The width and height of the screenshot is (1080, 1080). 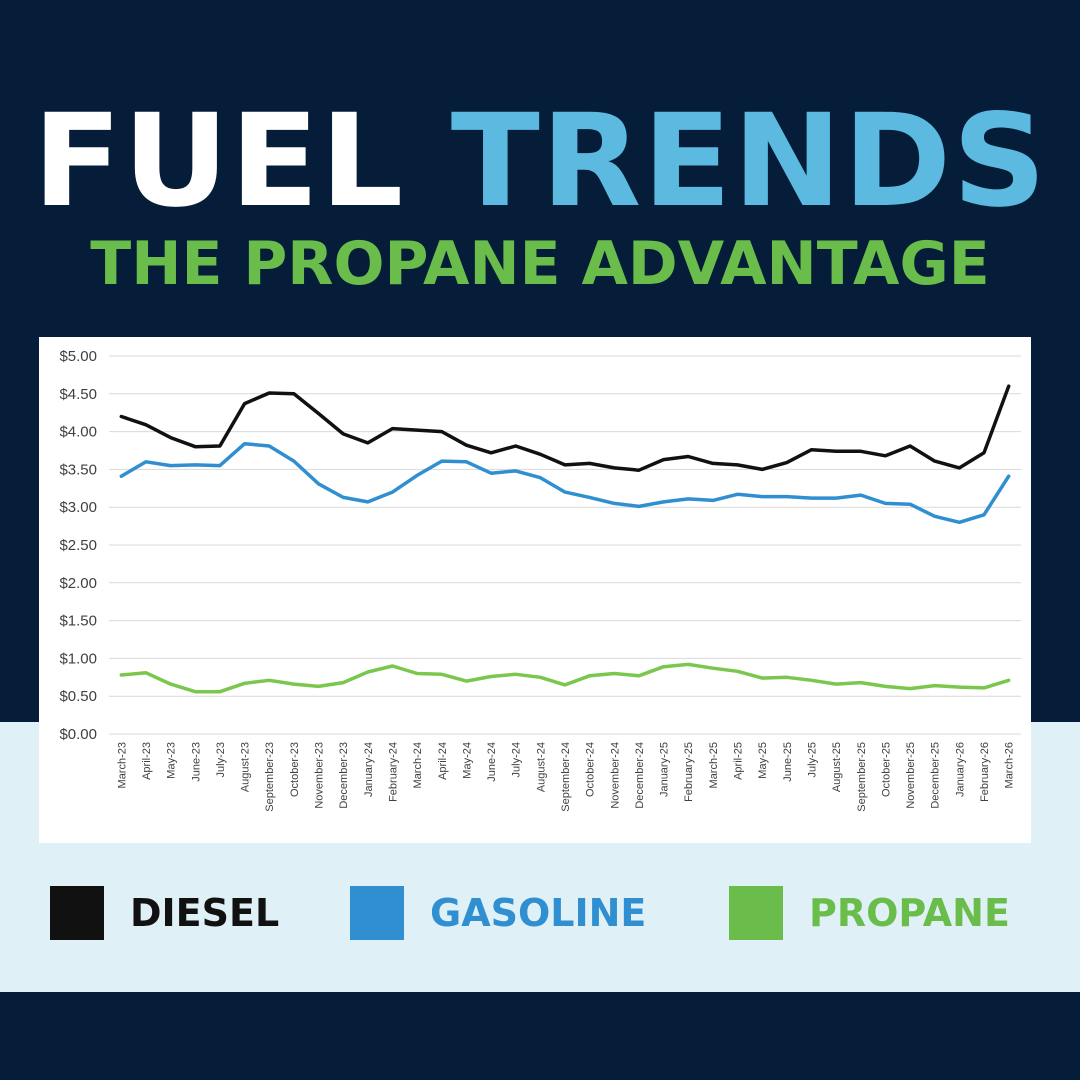 I want to click on footer-band, so click(x=540, y=1036).